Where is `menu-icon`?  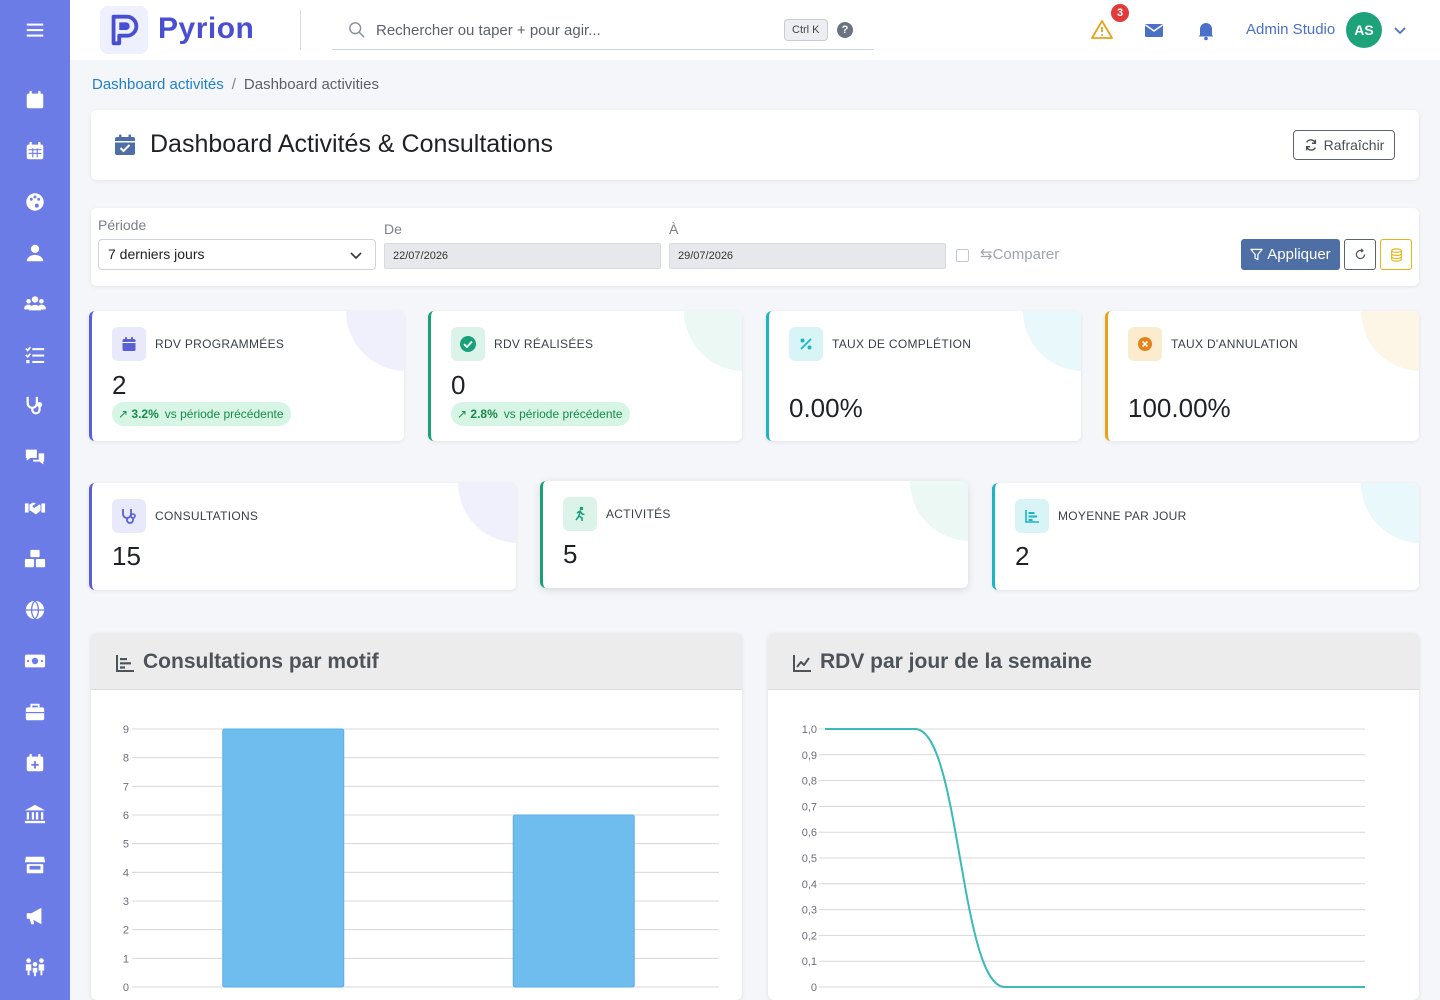 menu-icon is located at coordinates (35, 30).